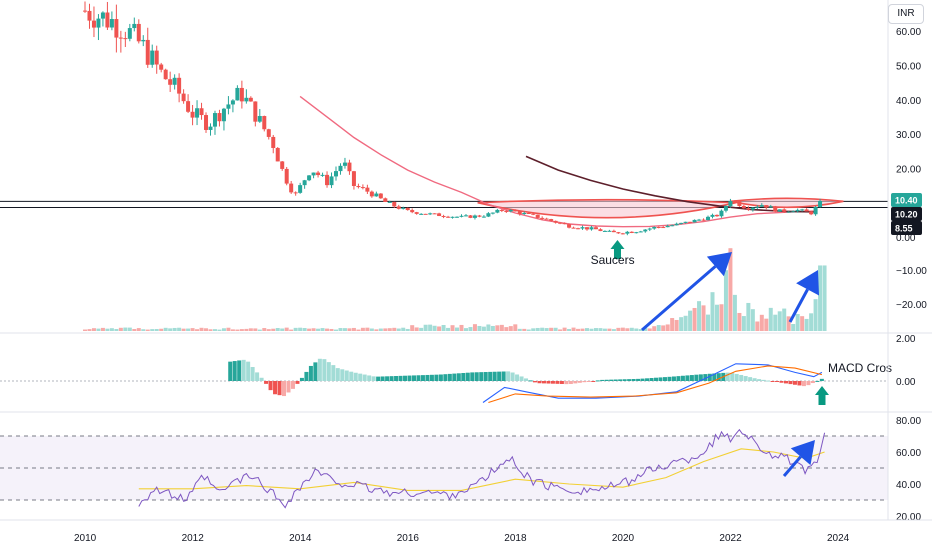 The image size is (932, 555). What do you see at coordinates (458, 369) in the screenshot?
I see `macd-pane: 2.00 0.00` at bounding box center [458, 369].